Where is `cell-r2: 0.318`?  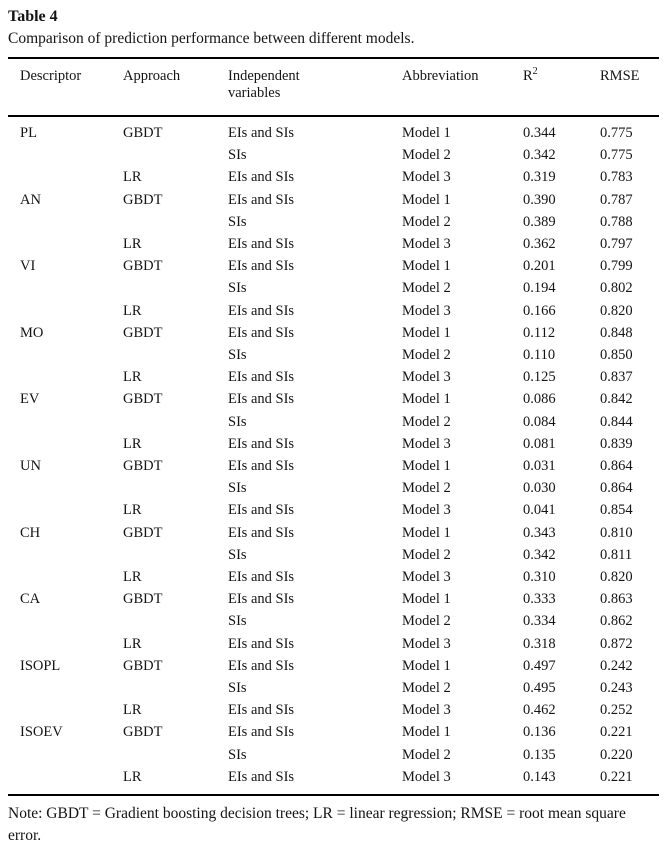
cell-r2: 0.318 is located at coordinates (539, 643).